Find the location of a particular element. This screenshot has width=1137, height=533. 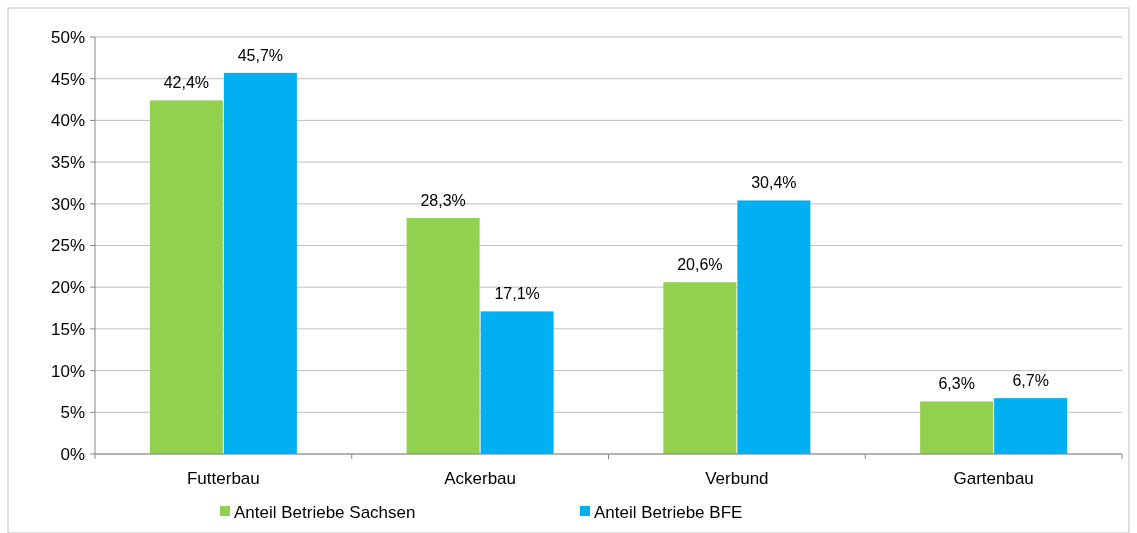

y-tick-label: 40% is located at coordinates (67, 121).